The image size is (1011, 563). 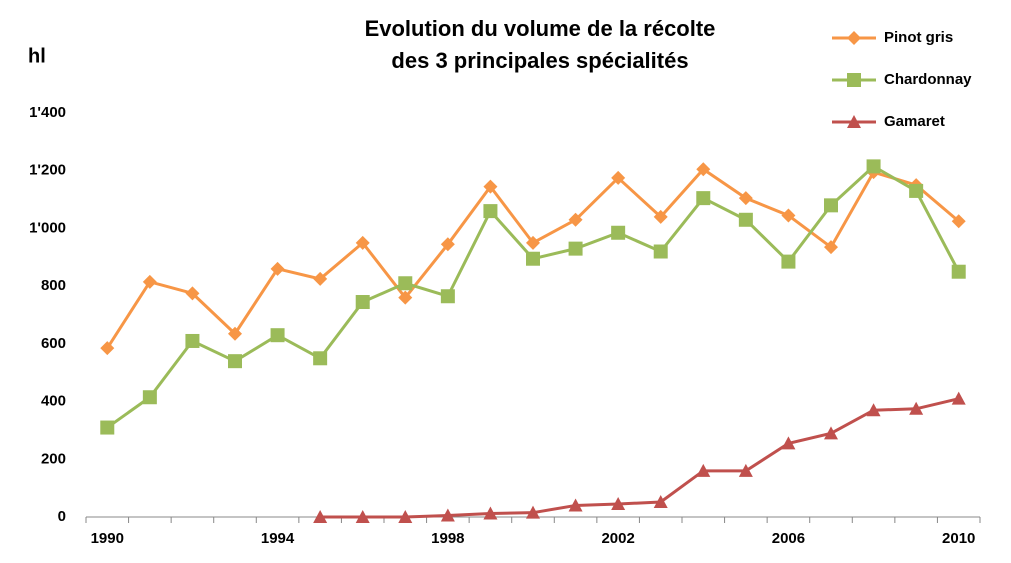 What do you see at coordinates (958, 538) in the screenshot?
I see `x-tick-label: 2010` at bounding box center [958, 538].